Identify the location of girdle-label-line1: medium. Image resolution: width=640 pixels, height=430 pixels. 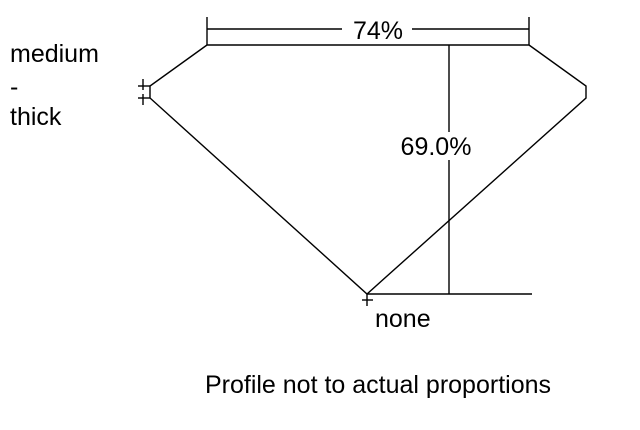
(54, 54).